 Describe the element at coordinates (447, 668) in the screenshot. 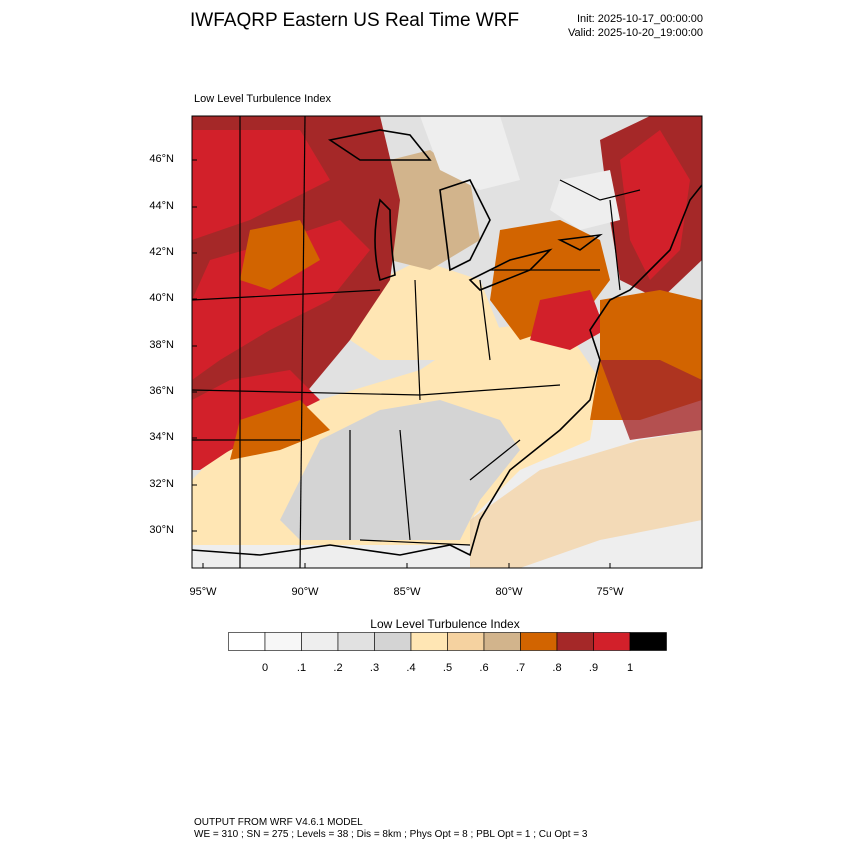

I see `colorbar-label: .5` at that location.